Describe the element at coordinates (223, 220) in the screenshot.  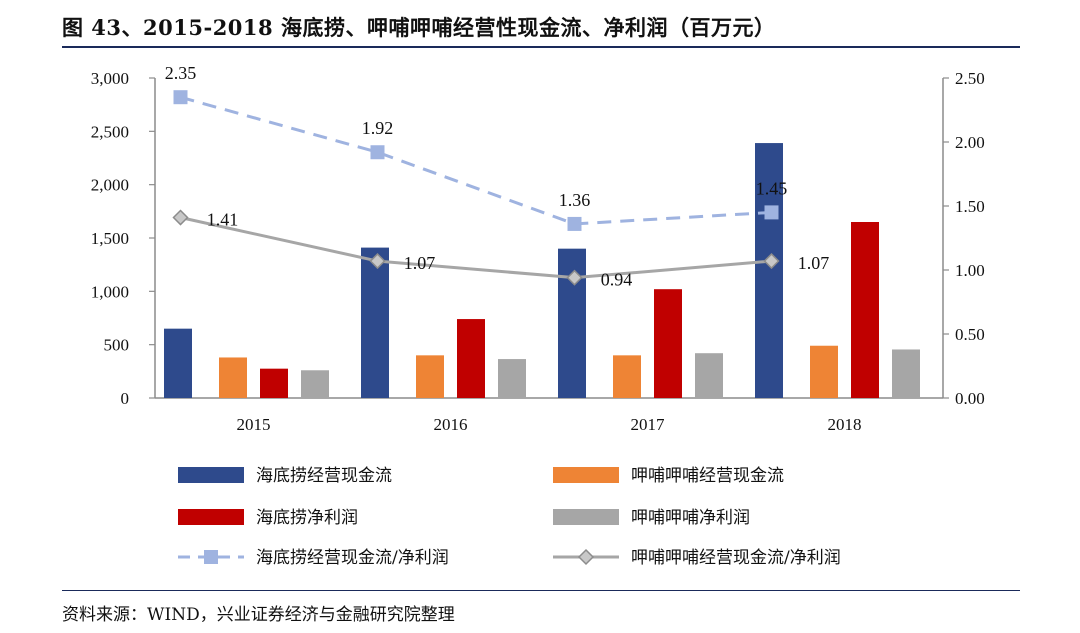
I see `data-label: 1.41` at that location.